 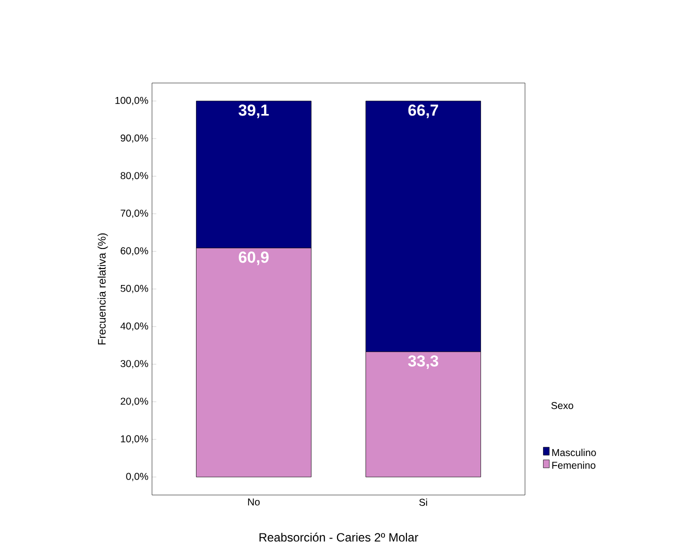 I want to click on data-label: 33,3, so click(x=423, y=362).